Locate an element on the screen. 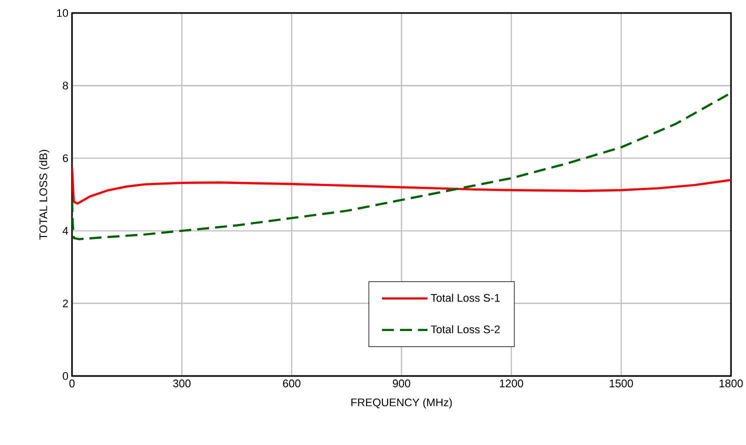 This screenshot has height=445, width=746. y-tick-label: 8 is located at coordinates (65, 86).